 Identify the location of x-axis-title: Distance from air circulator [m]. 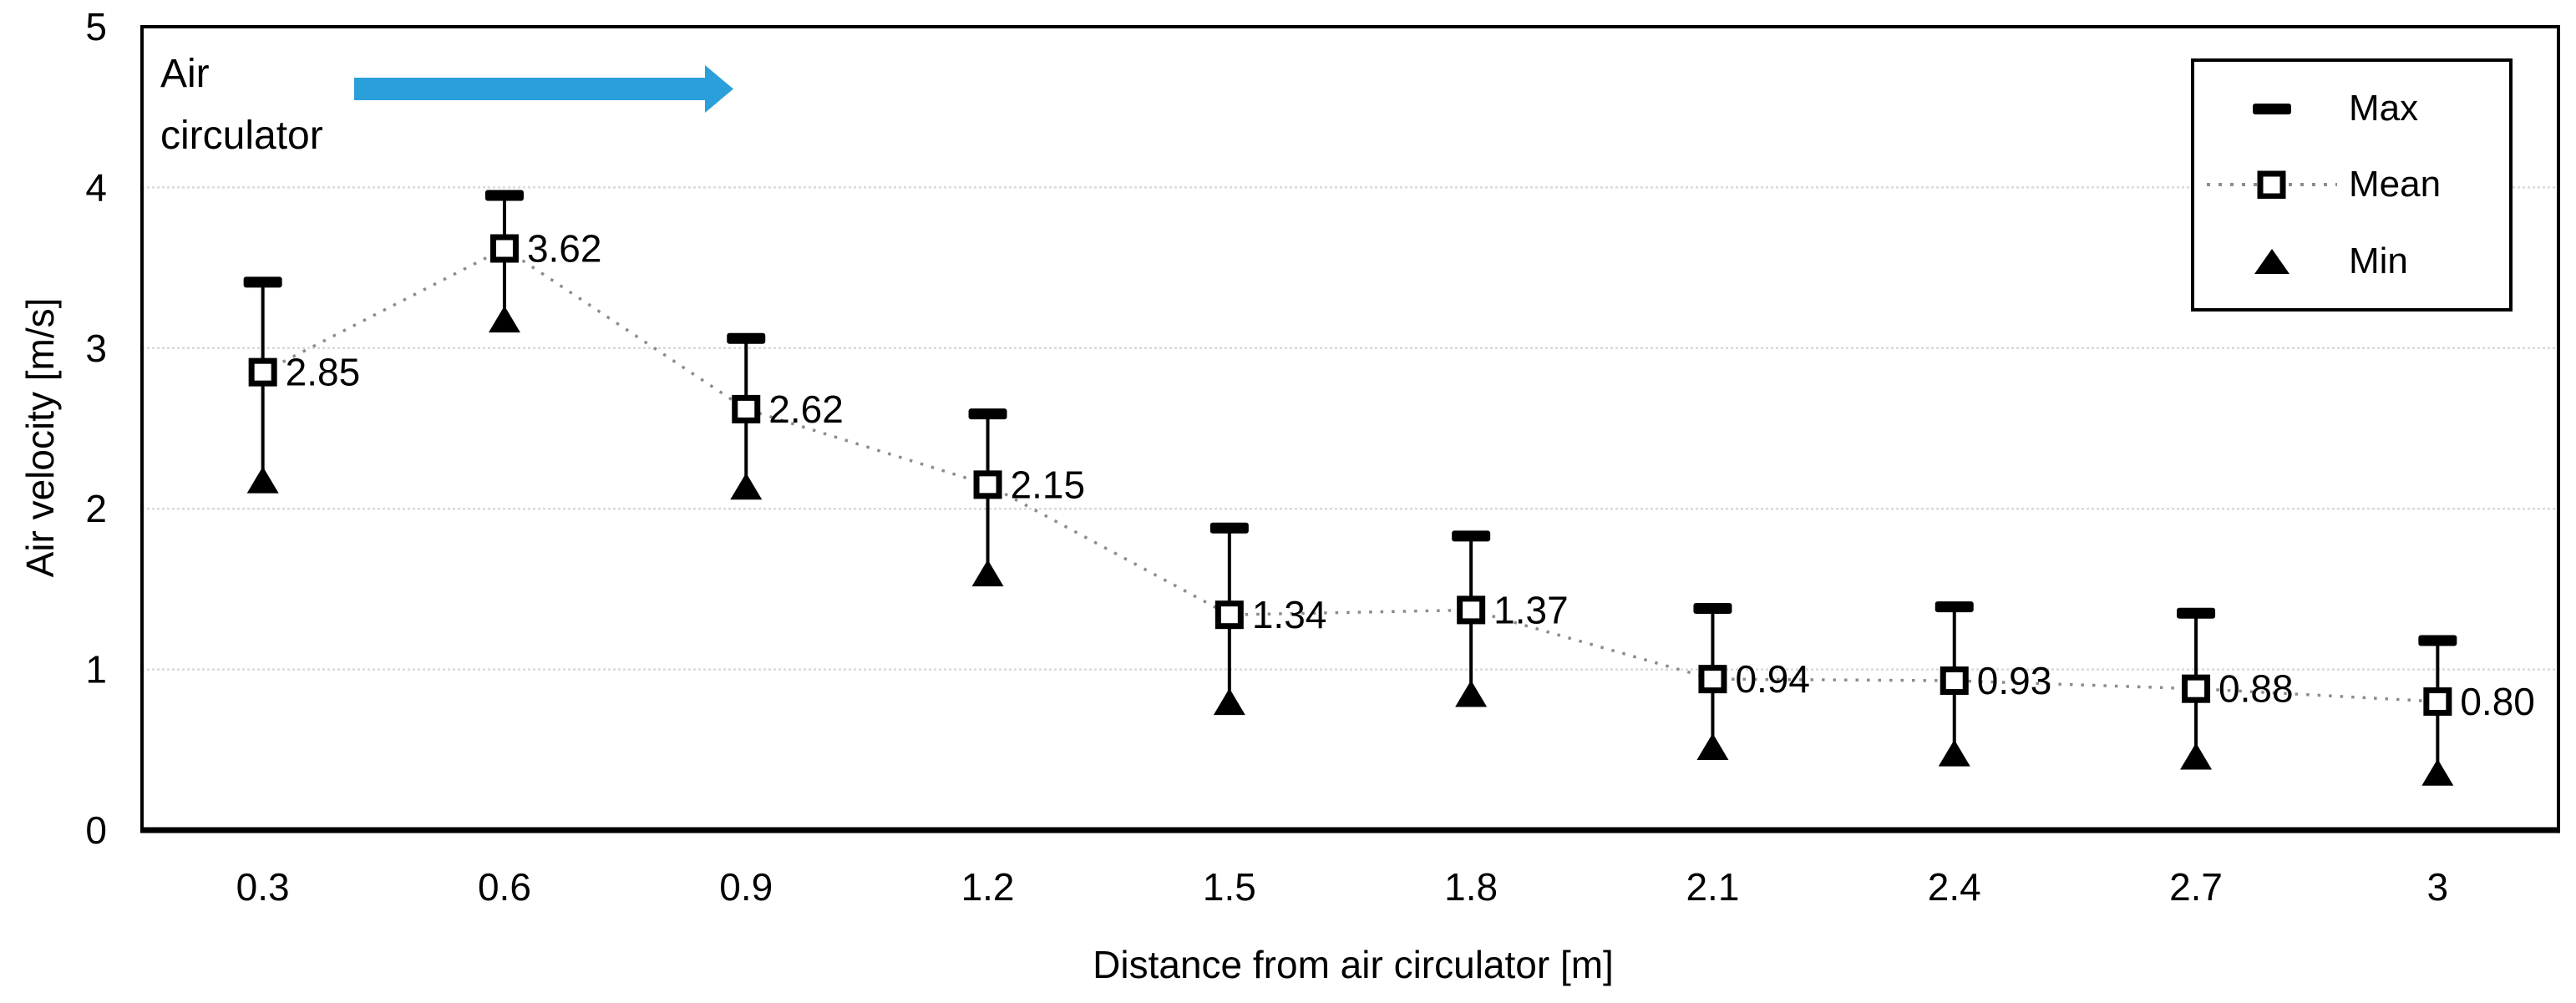
(1353, 964).